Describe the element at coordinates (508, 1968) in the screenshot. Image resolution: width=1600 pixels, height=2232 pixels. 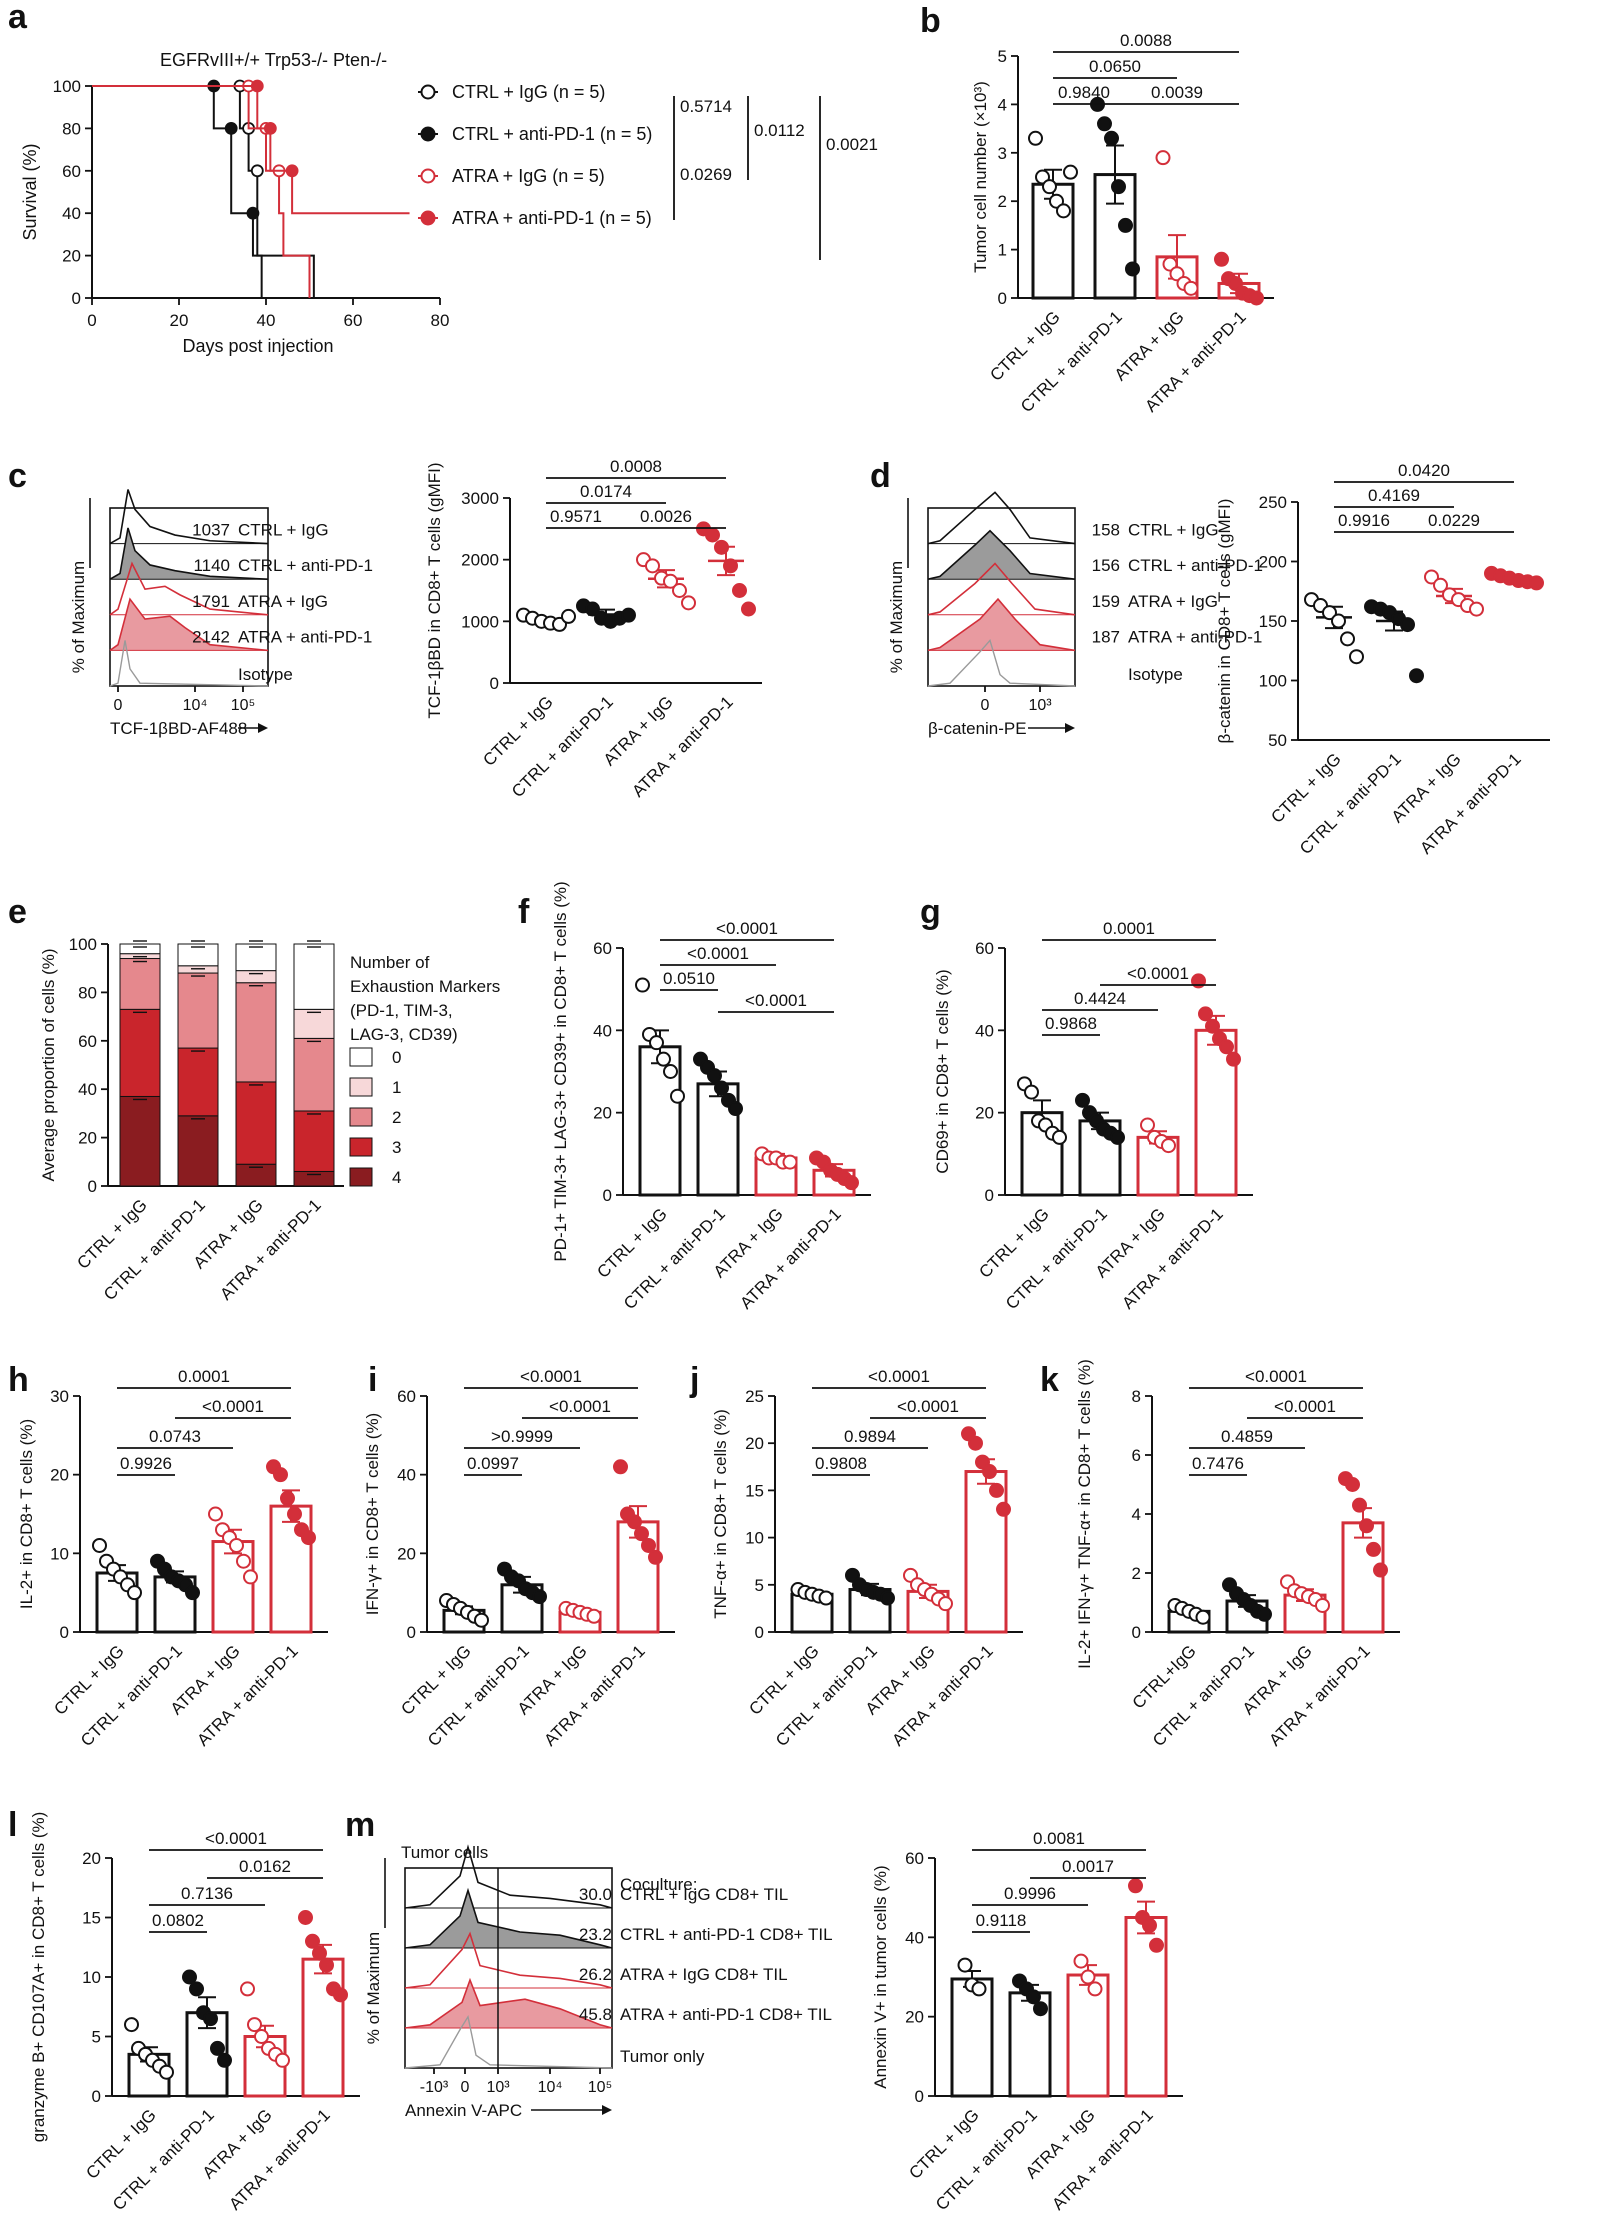
I see `histogram-frame` at that location.